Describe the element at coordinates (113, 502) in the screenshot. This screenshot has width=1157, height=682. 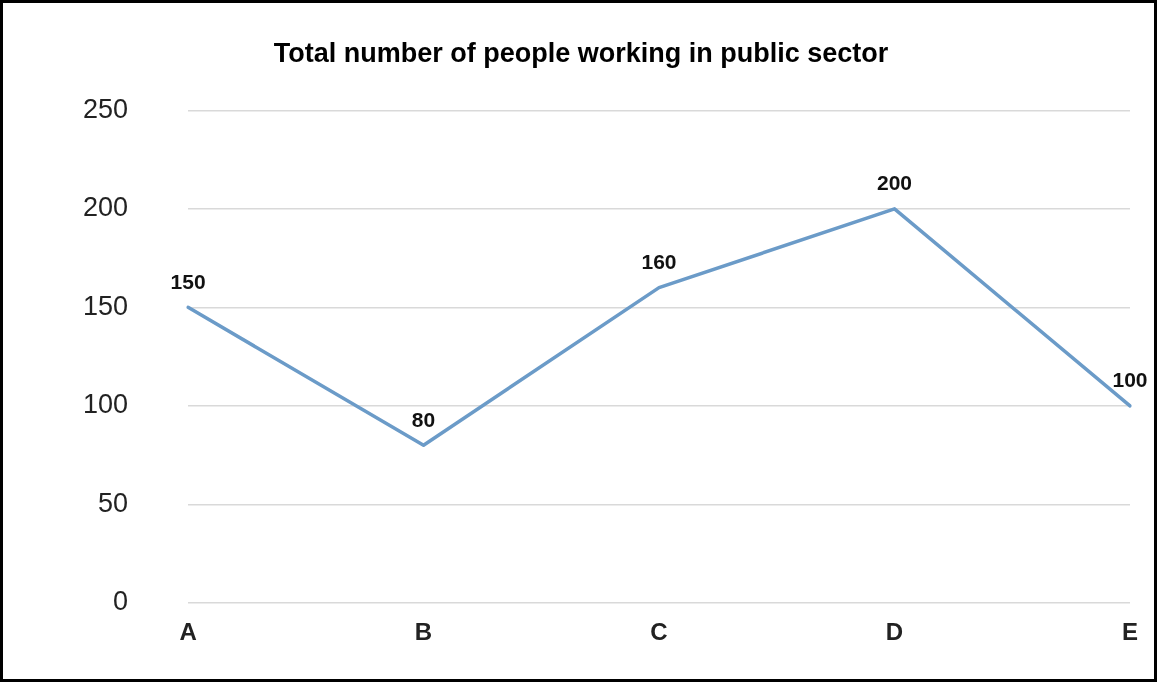
I see `y-tick-label: 50` at that location.